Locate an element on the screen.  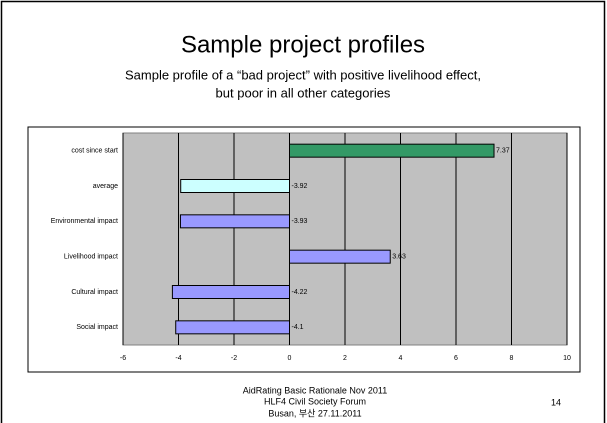
data-label: -3.92 is located at coordinates (300, 186).